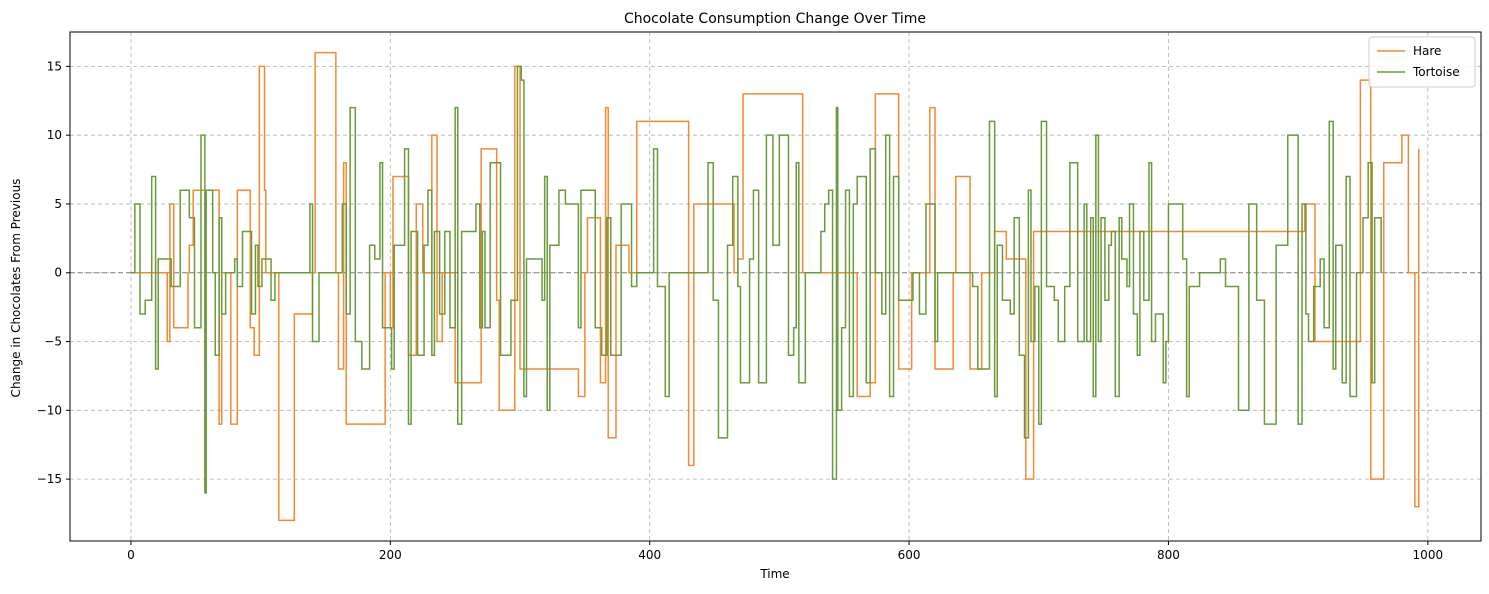 This screenshot has height=594, width=1489. I want to click on y-tick-label: −10, so click(49, 410).